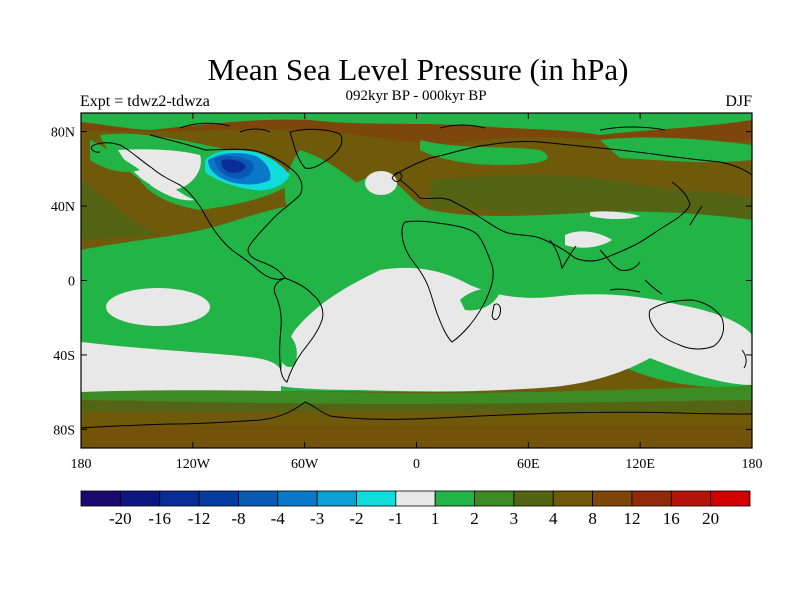  I want to click on y-tick-label: 40S, so click(64, 356).